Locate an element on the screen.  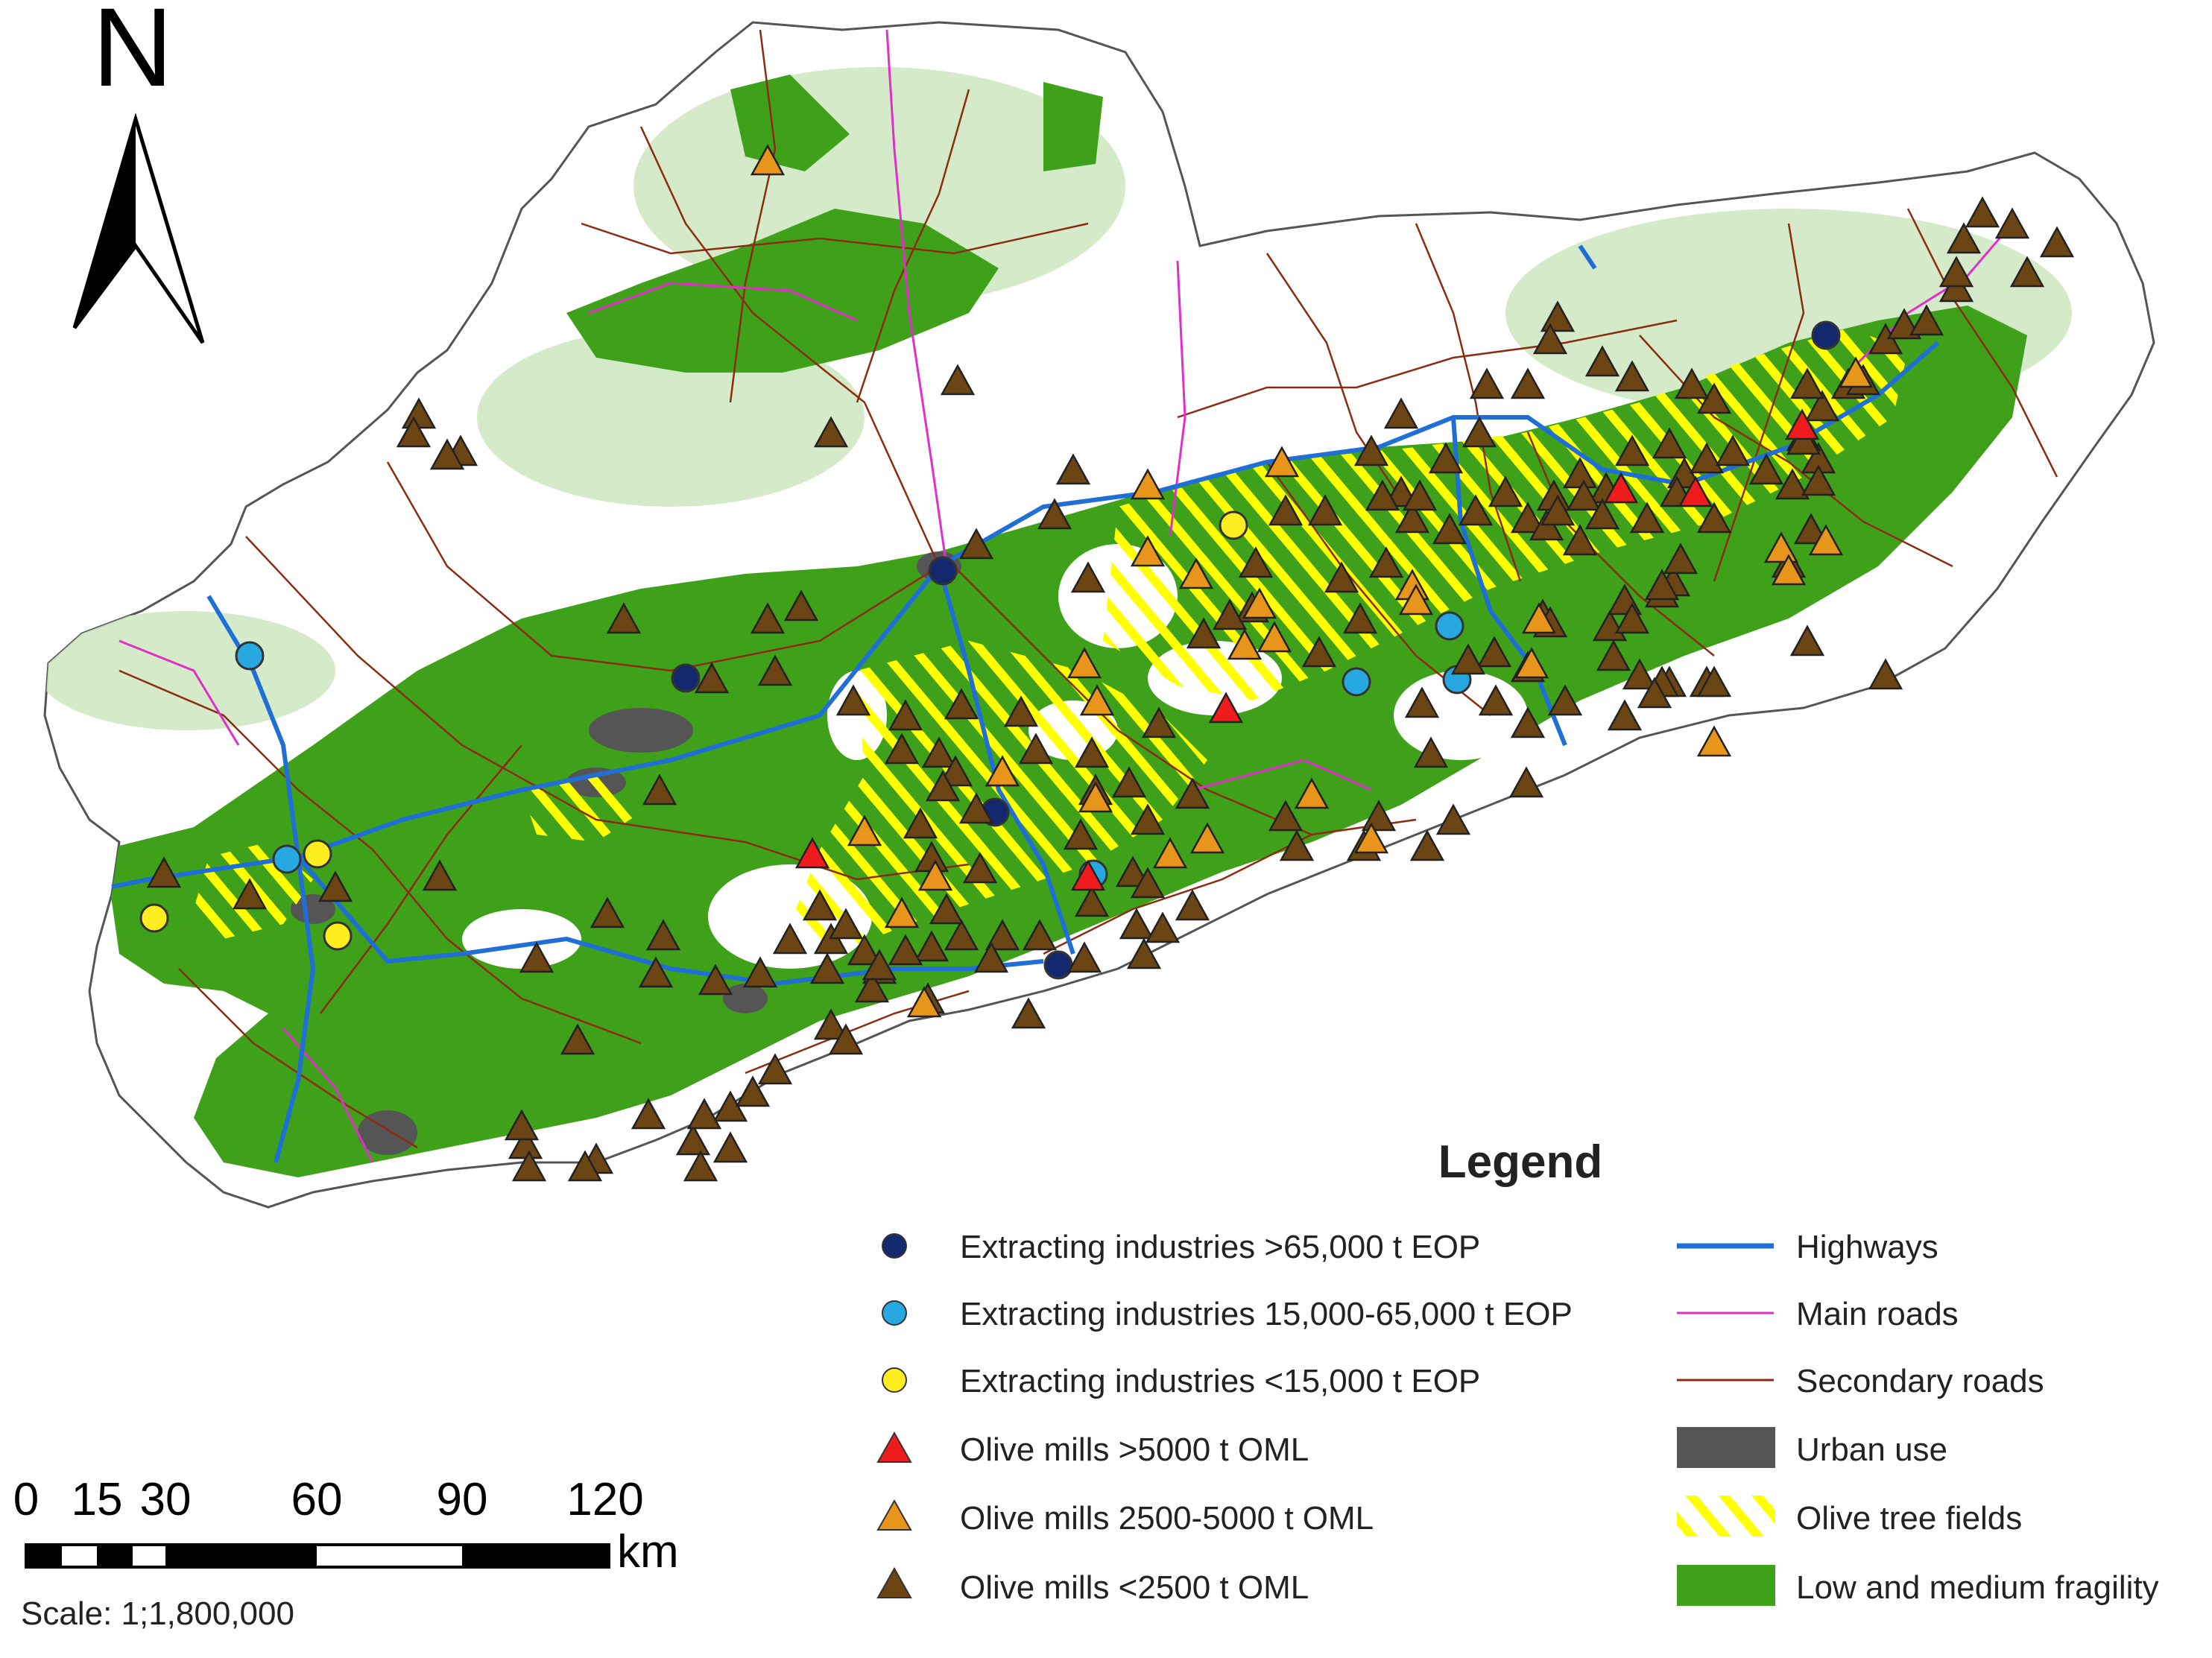
scale-tick-15: 15 is located at coordinates (97, 1499).